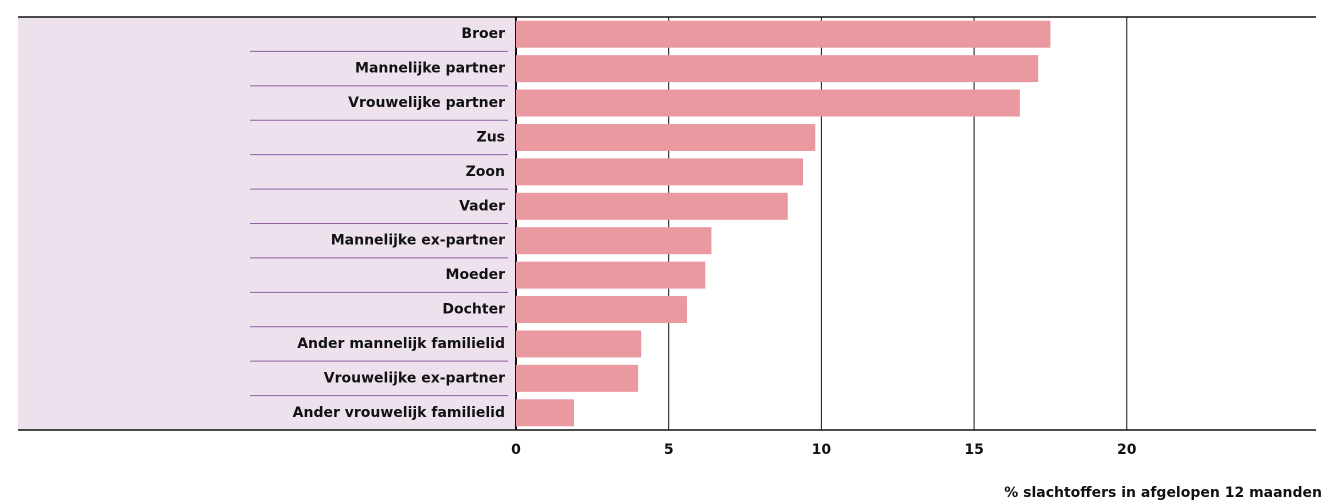  Describe the element at coordinates (485, 172) in the screenshot. I see `y-tick-label: Zoon` at that location.